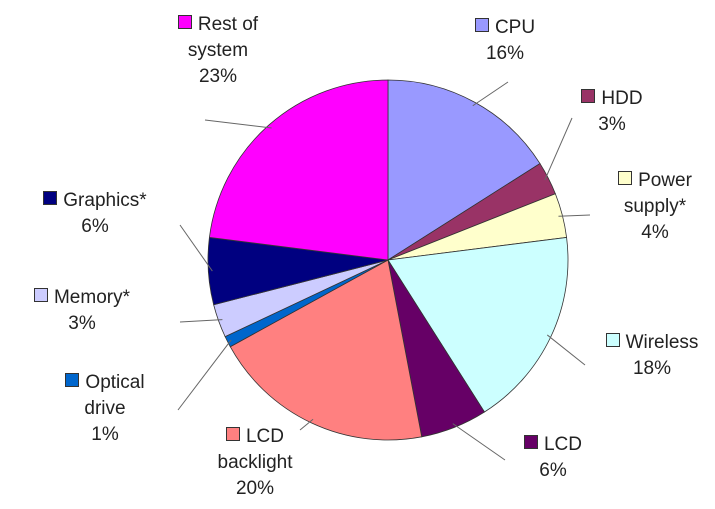  Describe the element at coordinates (105, 434) in the screenshot. I see `slice-value: 1%` at that location.